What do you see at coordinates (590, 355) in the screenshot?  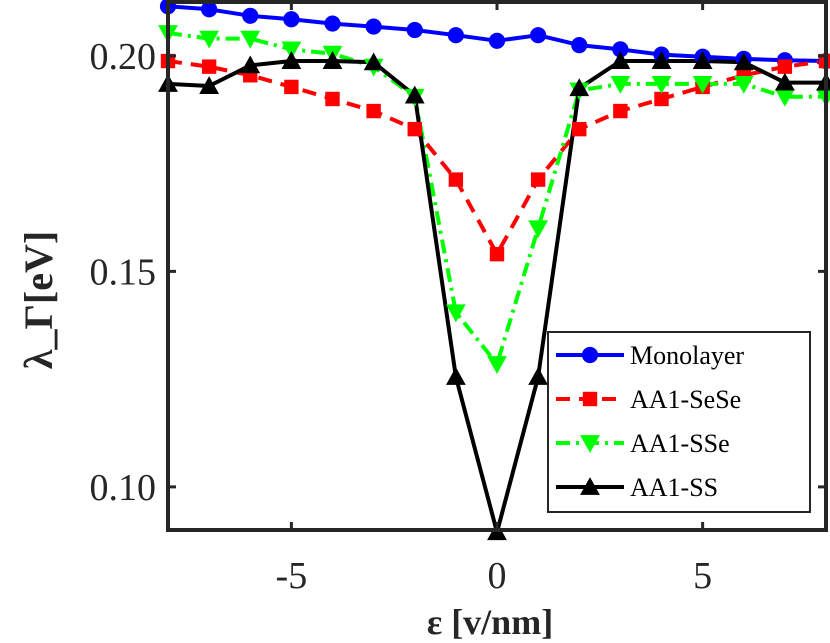 I see `legend-marker-monolayer` at bounding box center [590, 355].